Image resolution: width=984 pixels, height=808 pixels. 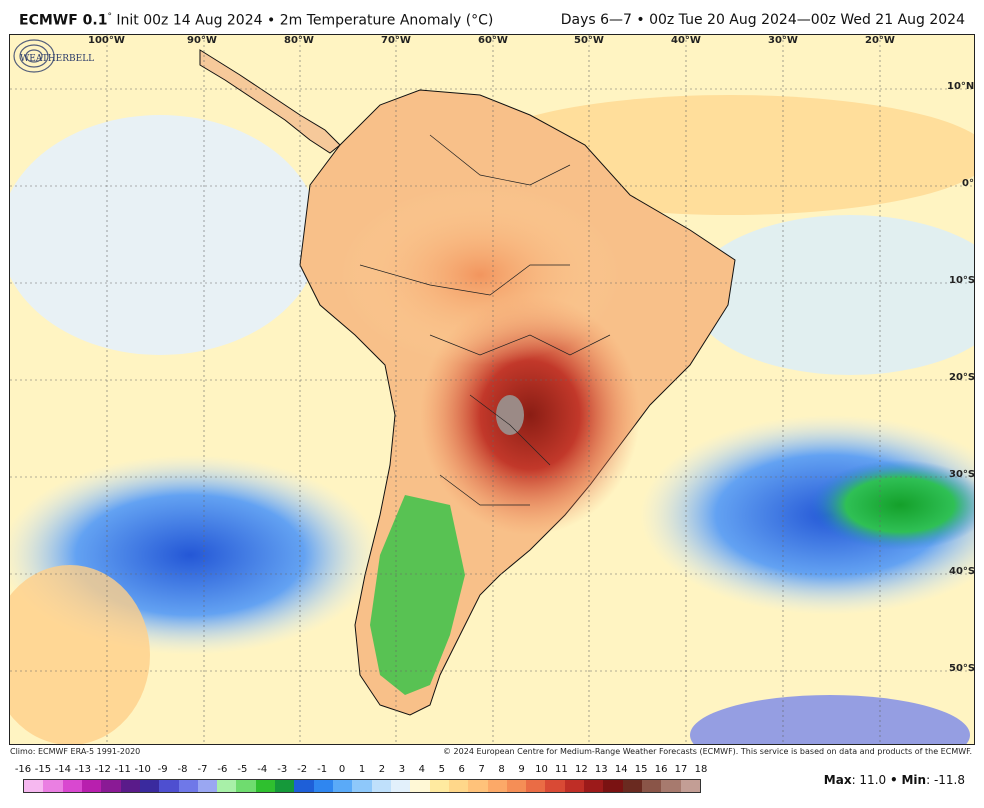 What do you see at coordinates (832, 295) in the screenshot?
I see `atlantic-cool-patch` at bounding box center [832, 295].